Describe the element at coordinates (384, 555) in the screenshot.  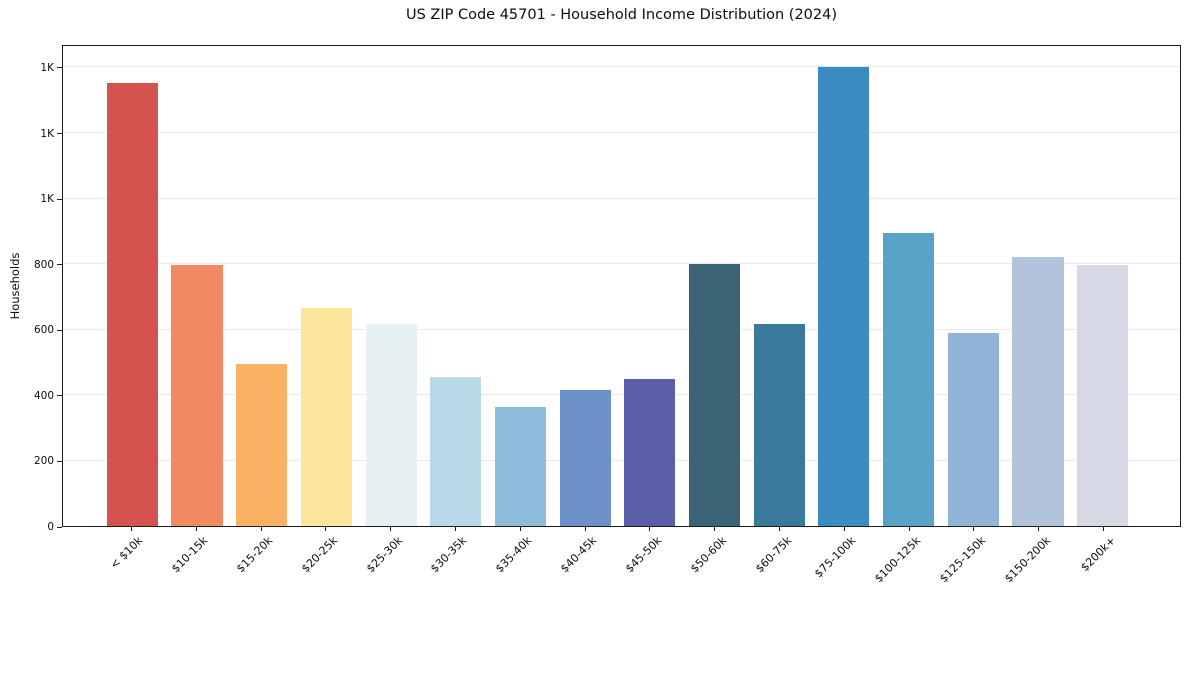
I see `x-tick-label: $25-30k` at that location.